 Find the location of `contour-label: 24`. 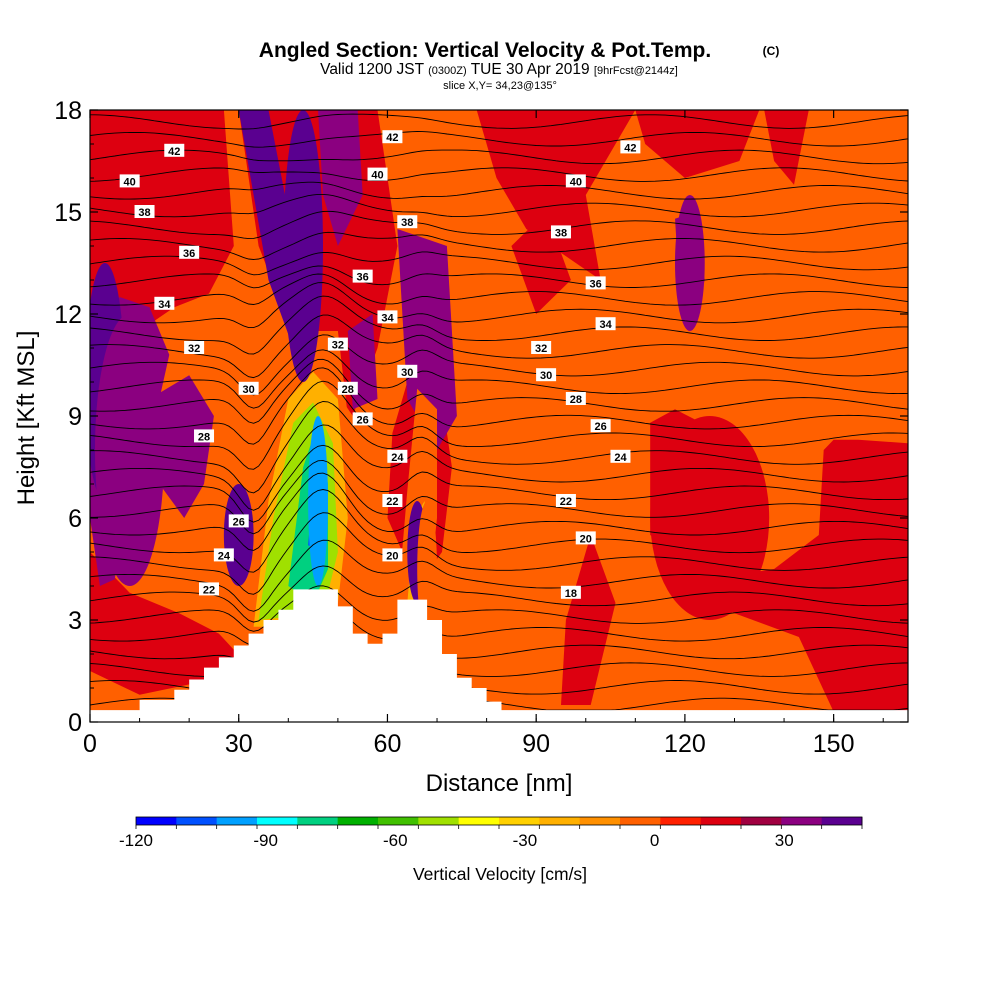

contour-label: 24 is located at coordinates (223, 555).